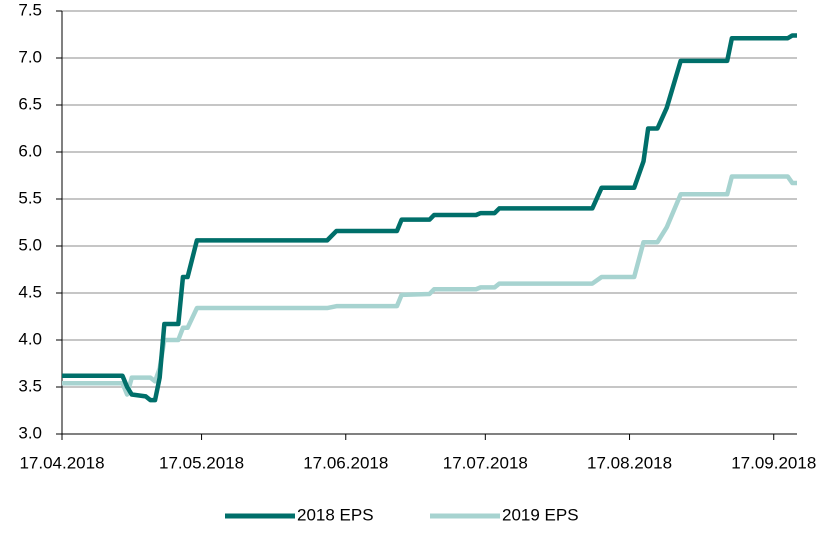  What do you see at coordinates (30, 103) in the screenshot?
I see `y-tick-label: 6.5` at bounding box center [30, 103].